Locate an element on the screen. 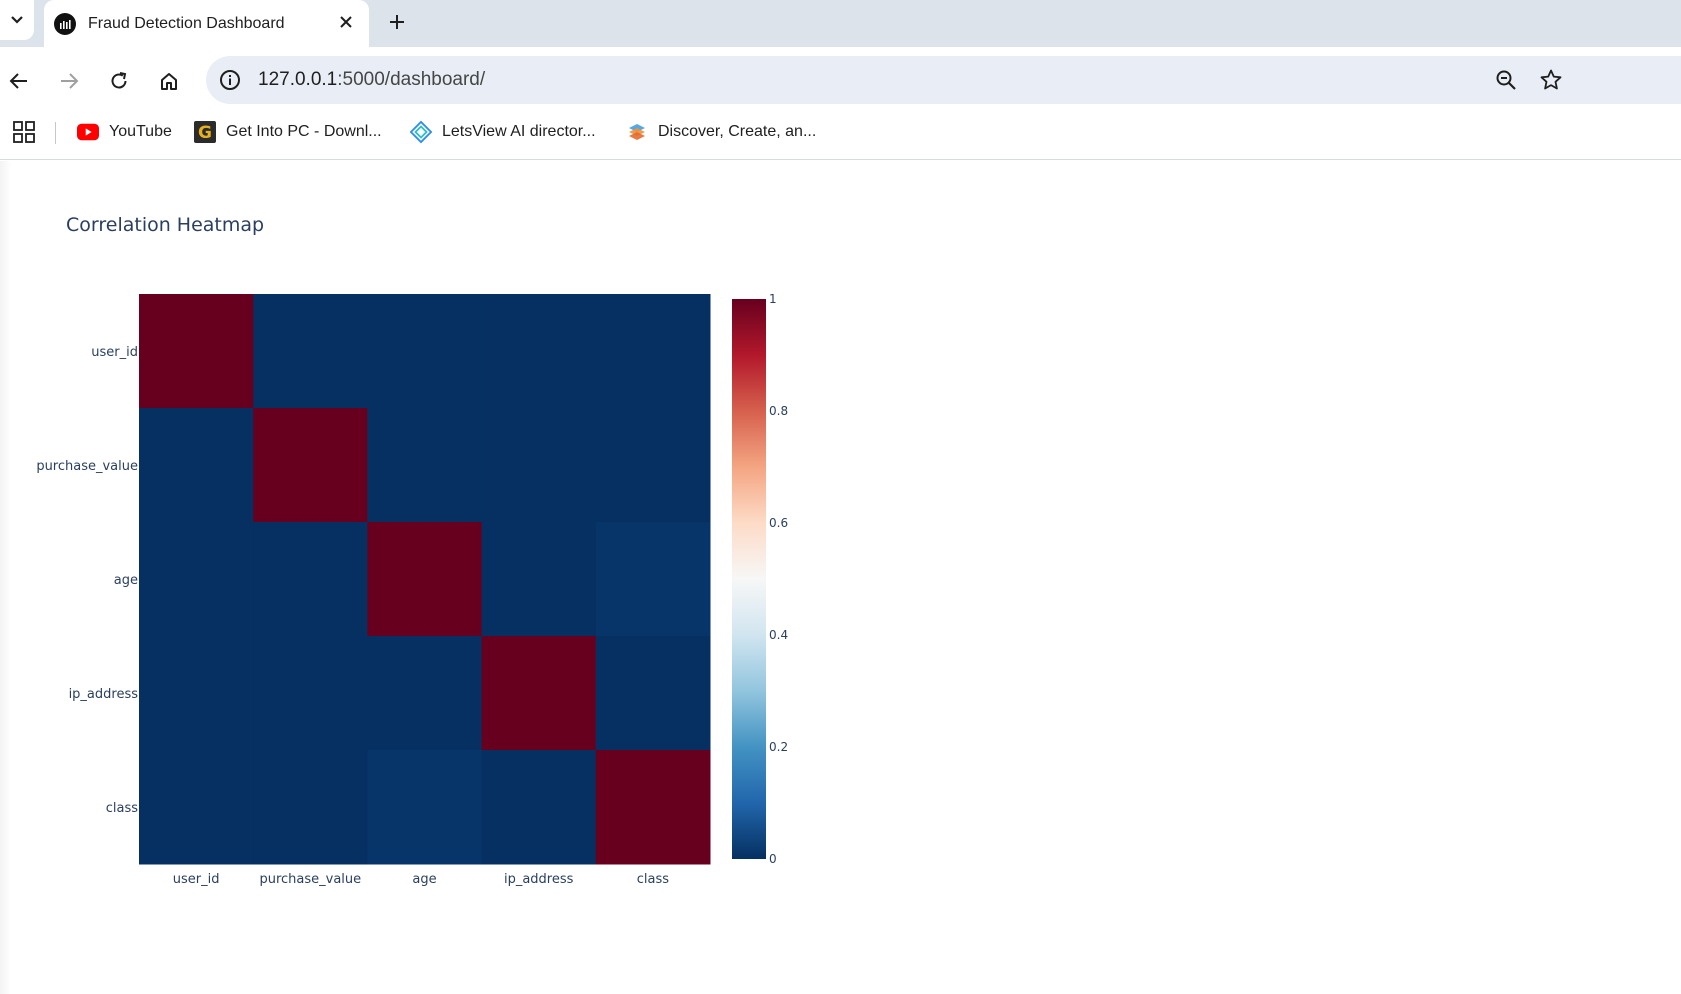 This screenshot has height=994, width=1681. tab-title: Fraud Detection Dashboard is located at coordinates (186, 23).